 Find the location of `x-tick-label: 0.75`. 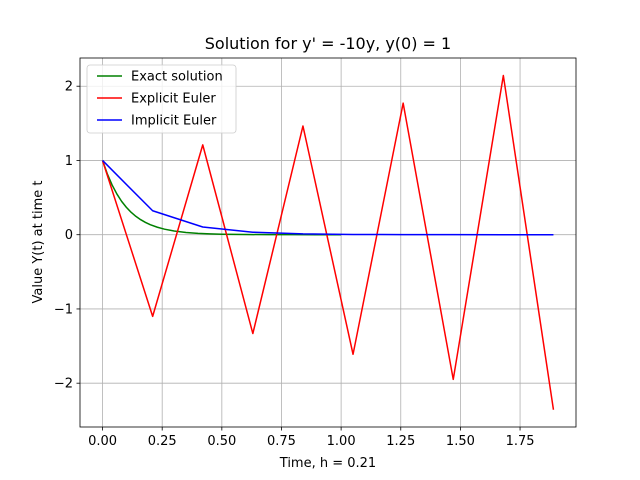

x-tick-label: 0.75 is located at coordinates (281, 441).